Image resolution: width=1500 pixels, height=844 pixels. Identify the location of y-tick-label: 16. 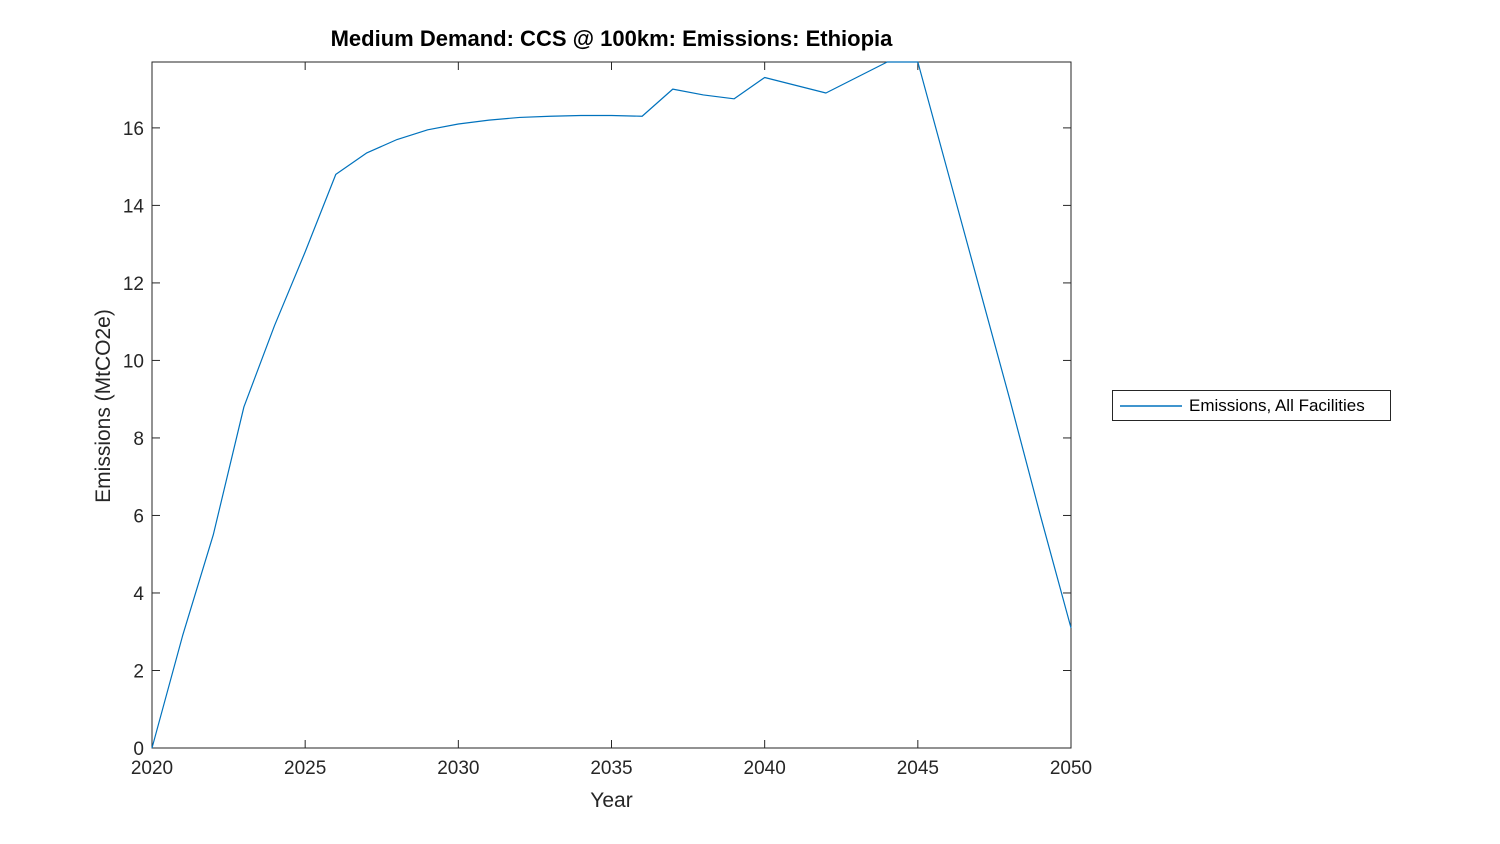
(133, 129).